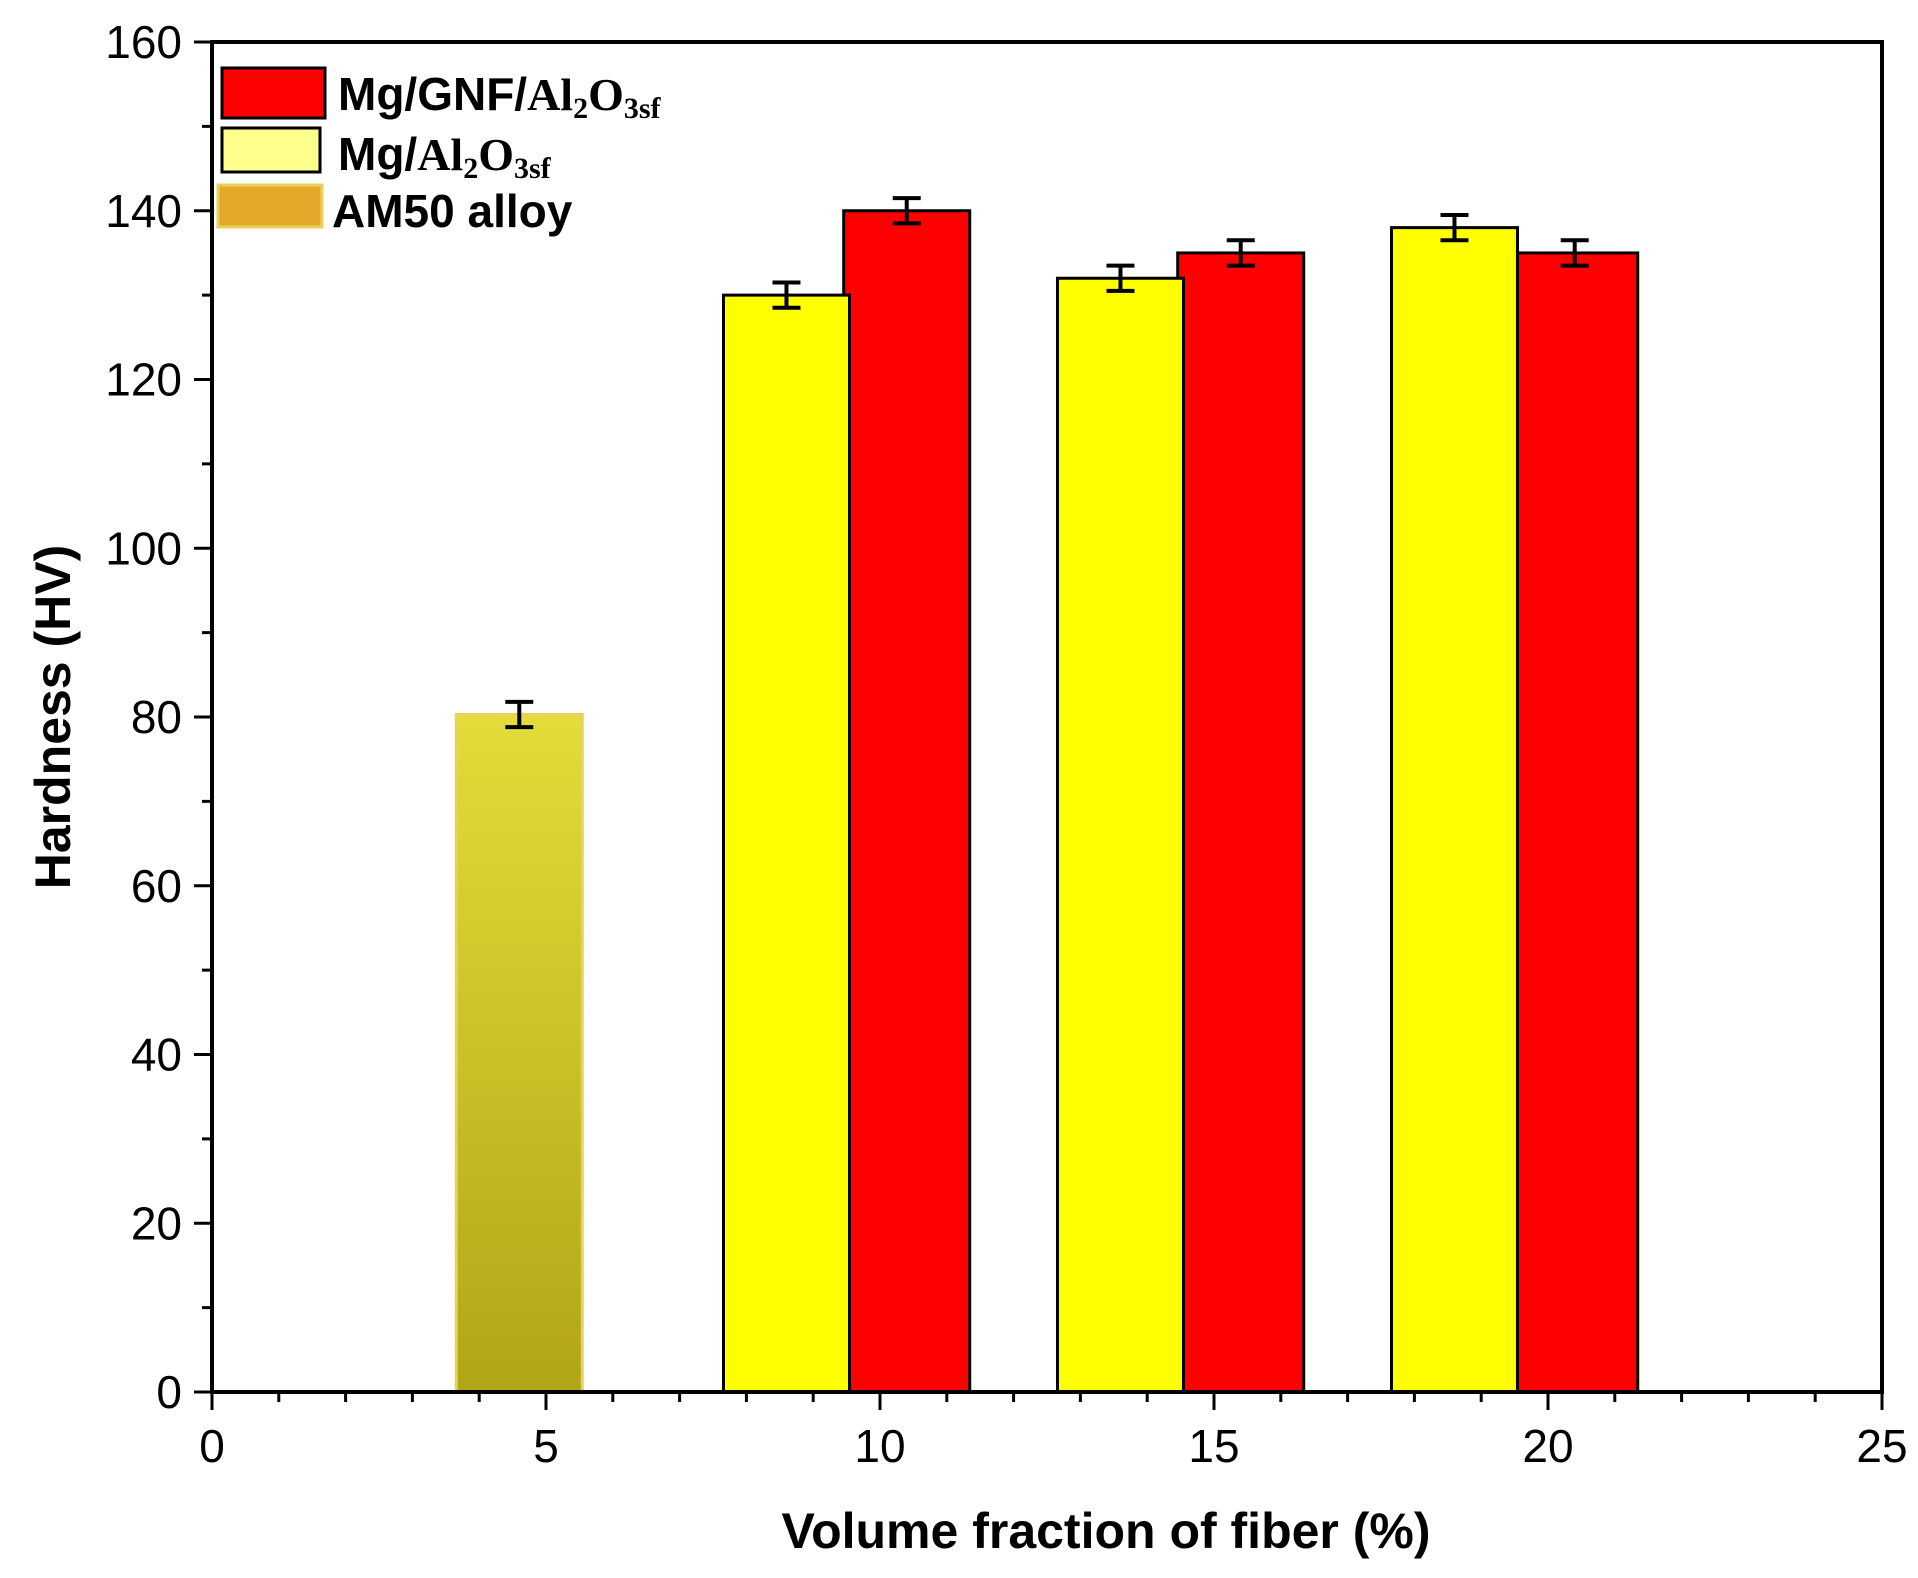 Image resolution: width=1918 pixels, height=1578 pixels. I want to click on y-tick-label-20: 20, so click(156, 1223).